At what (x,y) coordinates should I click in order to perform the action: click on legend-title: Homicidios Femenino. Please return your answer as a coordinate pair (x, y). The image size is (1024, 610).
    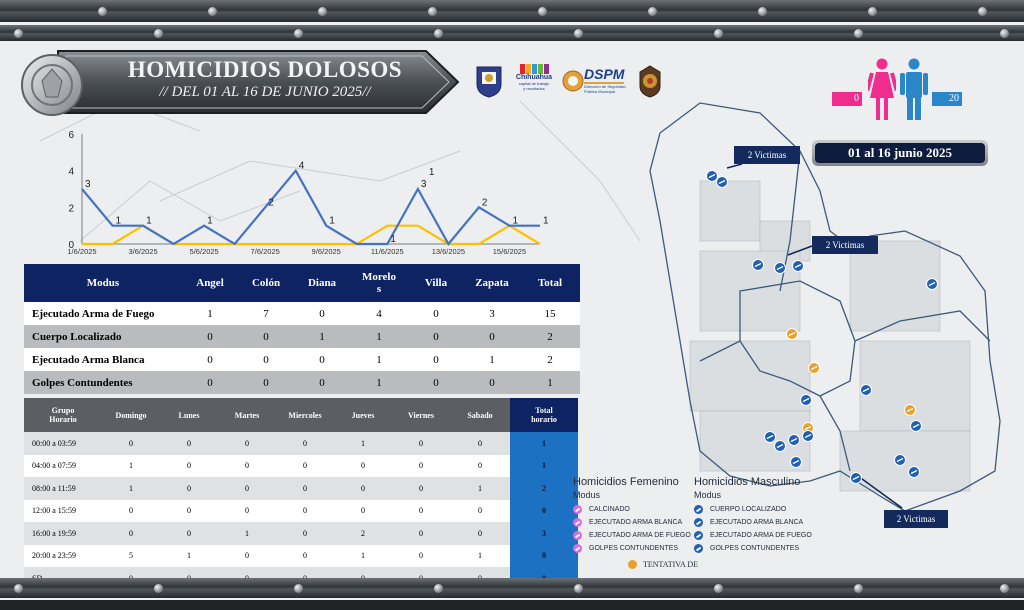
    Looking at the image, I should click on (626, 482).